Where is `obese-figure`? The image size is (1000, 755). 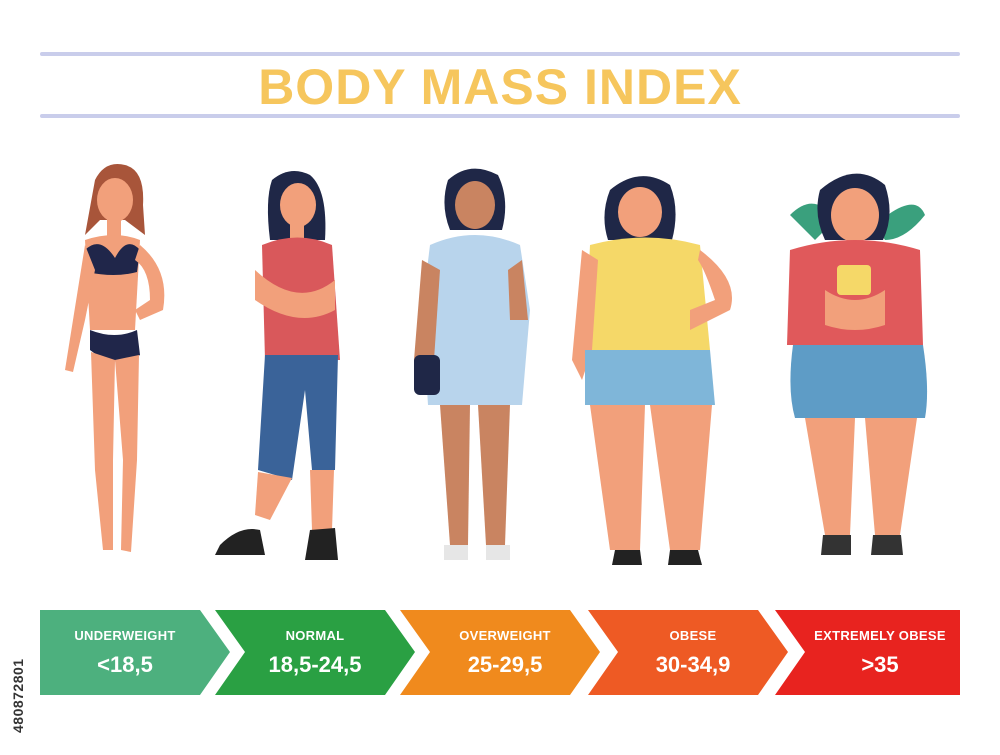 obese-figure is located at coordinates (652, 370).